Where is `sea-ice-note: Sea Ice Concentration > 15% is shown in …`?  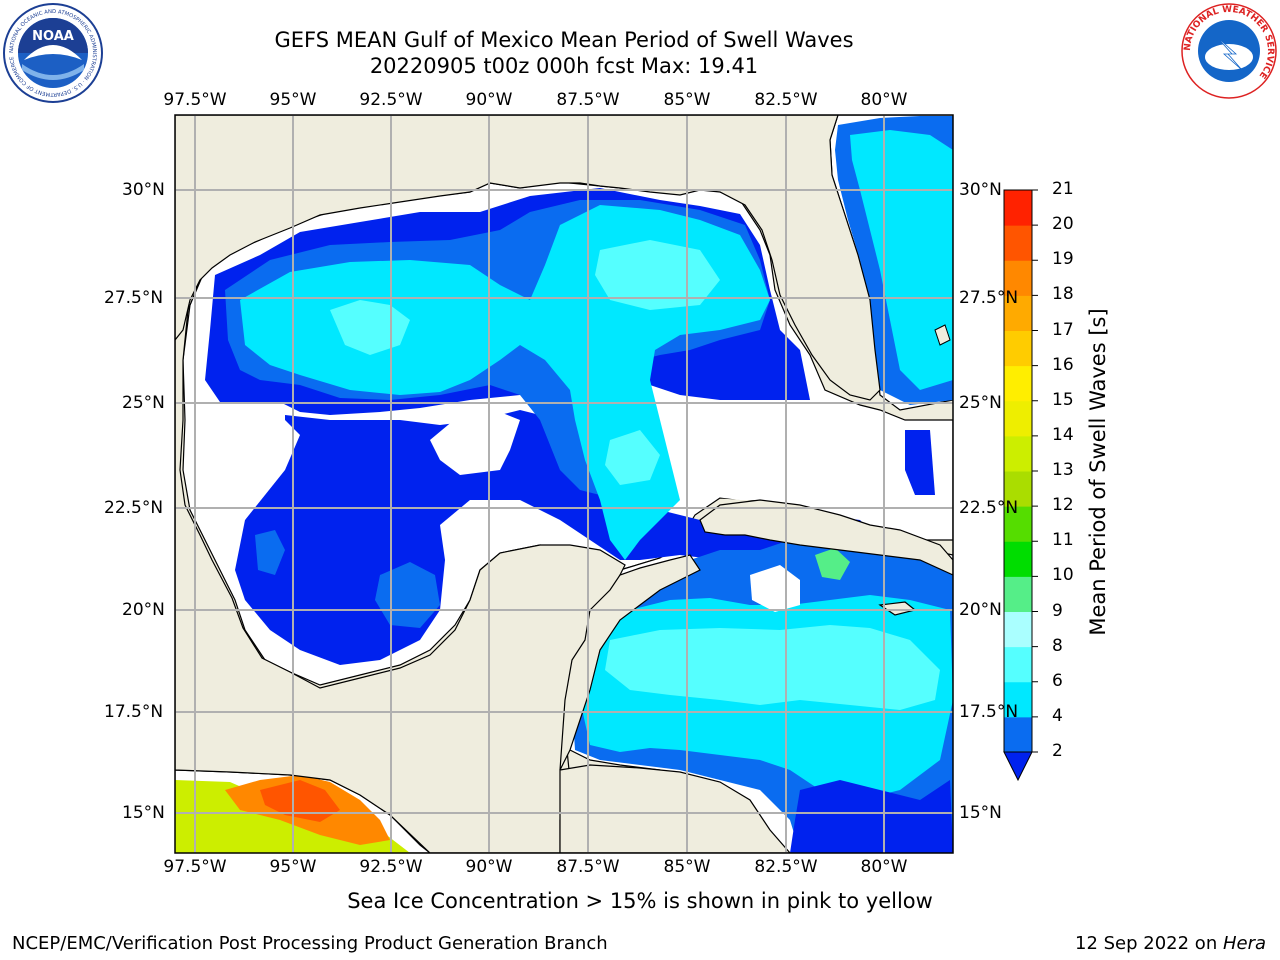
sea-ice-note: Sea Ice Concentration > 15% is shown in … is located at coordinates (640, 901).